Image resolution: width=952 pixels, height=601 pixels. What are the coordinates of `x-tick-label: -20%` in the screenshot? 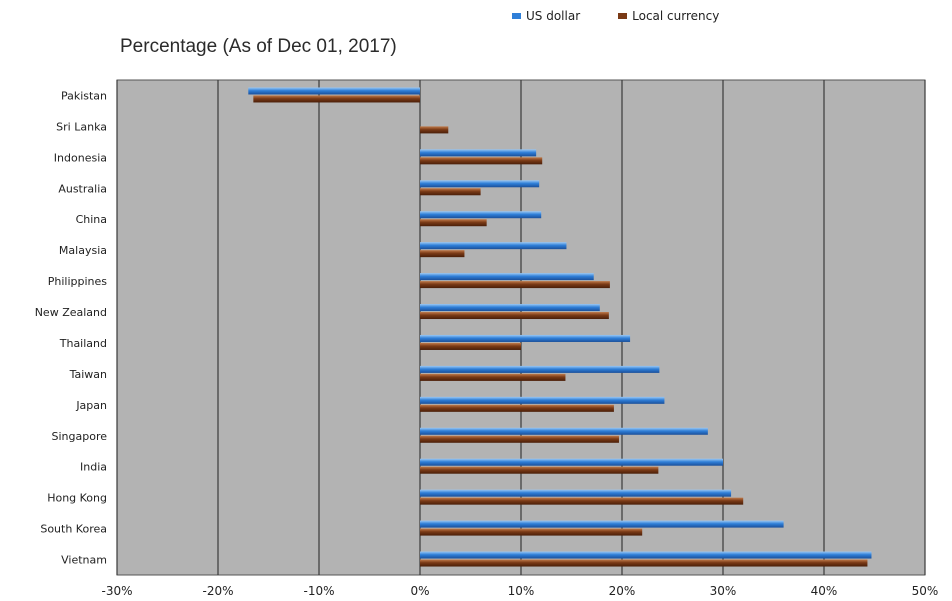 It's located at (217, 591).